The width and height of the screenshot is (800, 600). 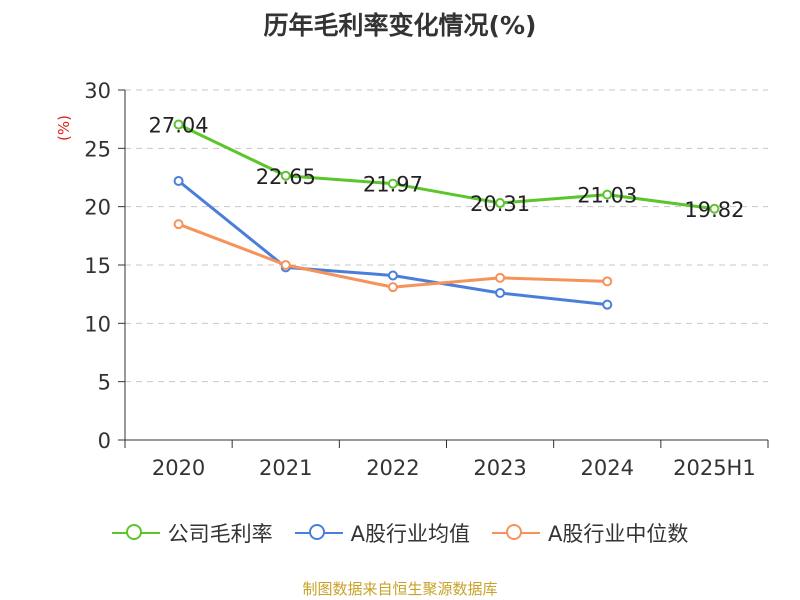 I want to click on legend-item-0: 公司毛利率, so click(x=192, y=533).